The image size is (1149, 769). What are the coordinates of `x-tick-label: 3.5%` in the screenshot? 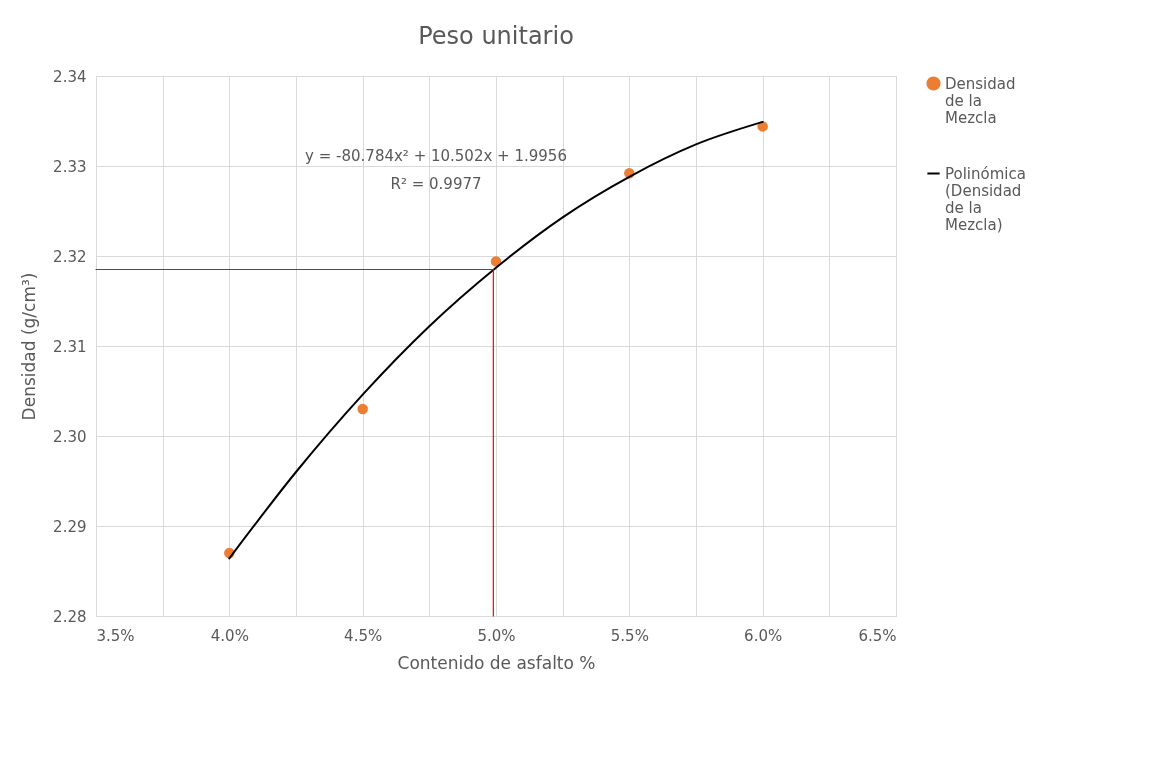 It's located at (115, 635).